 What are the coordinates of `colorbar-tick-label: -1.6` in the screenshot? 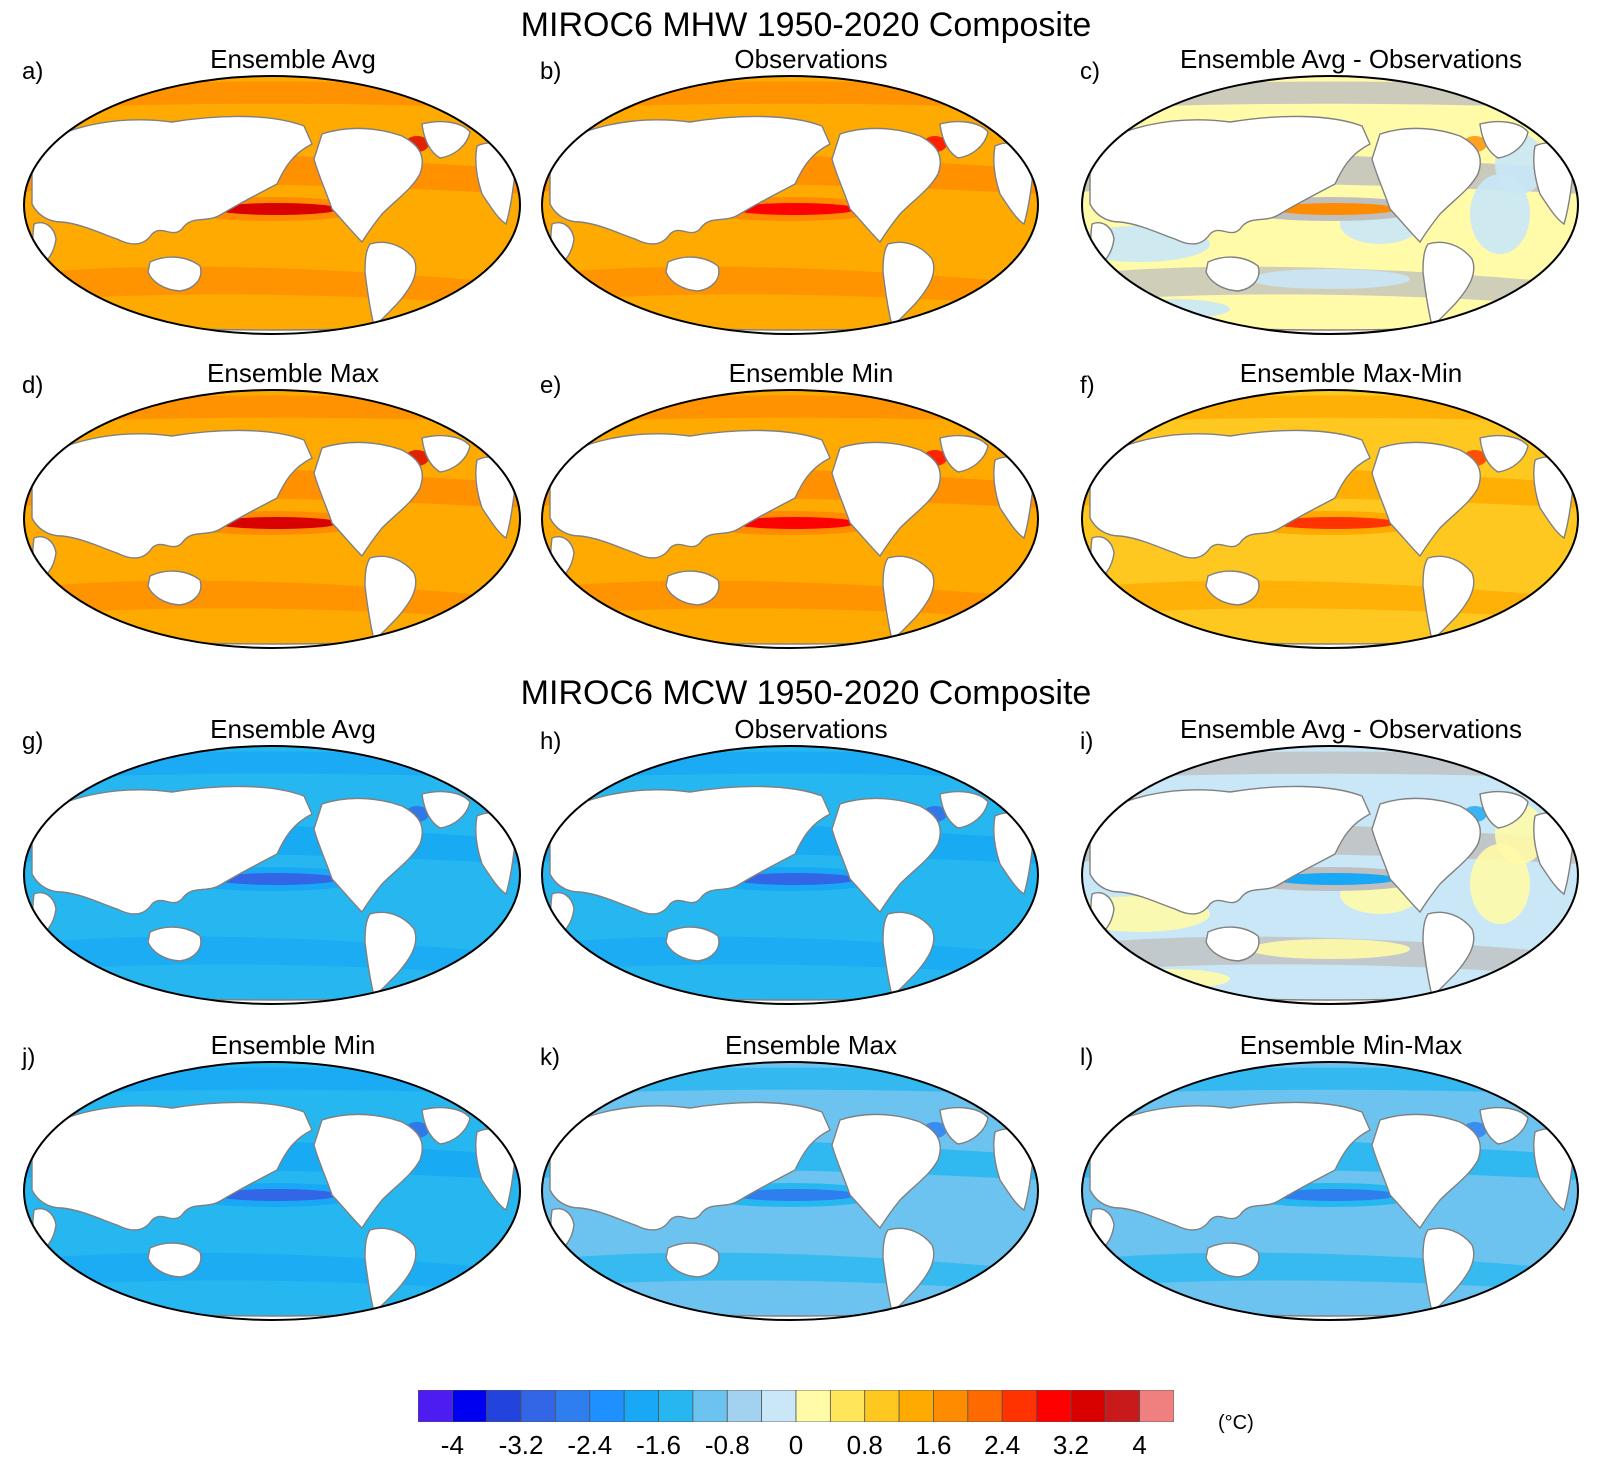 It's located at (658, 1445).